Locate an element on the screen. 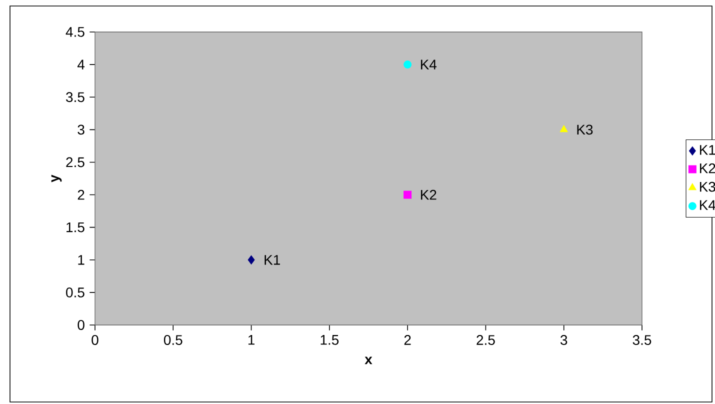 This screenshot has height=404, width=715. text: K1 is located at coordinates (272, 260).